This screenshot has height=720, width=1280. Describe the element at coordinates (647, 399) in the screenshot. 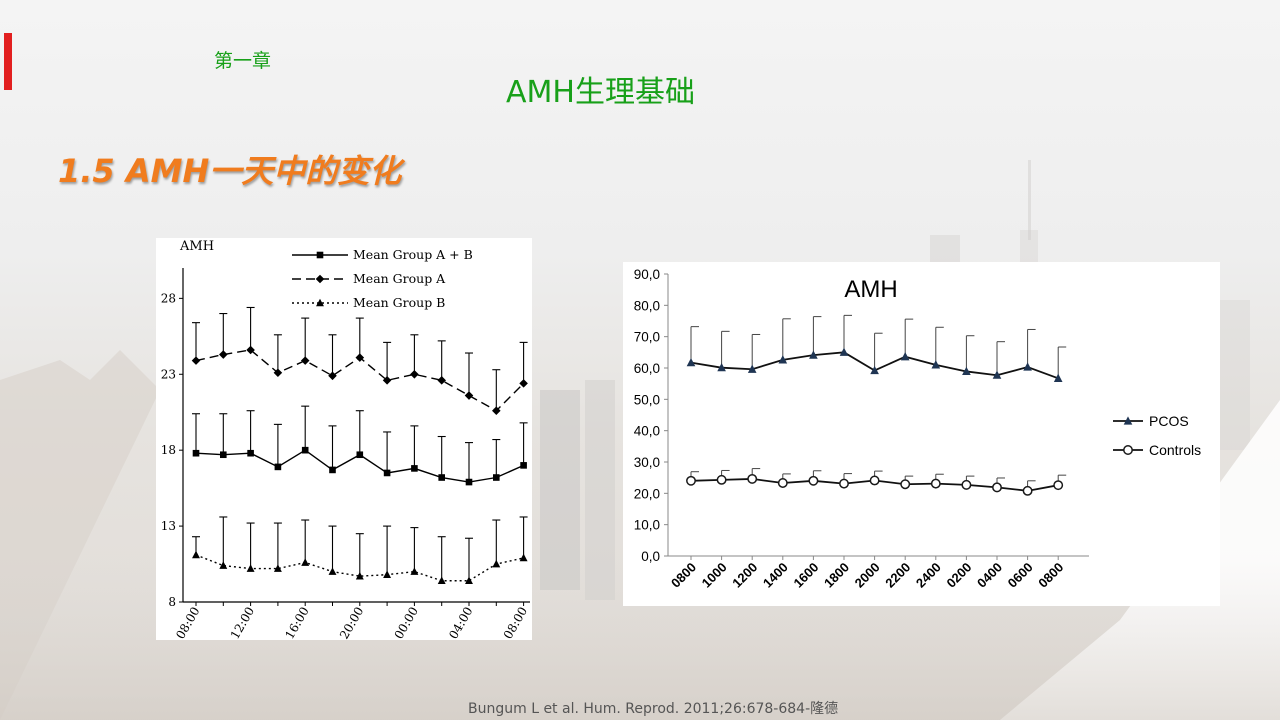

I see `y-tick-label: 50,0` at that location.